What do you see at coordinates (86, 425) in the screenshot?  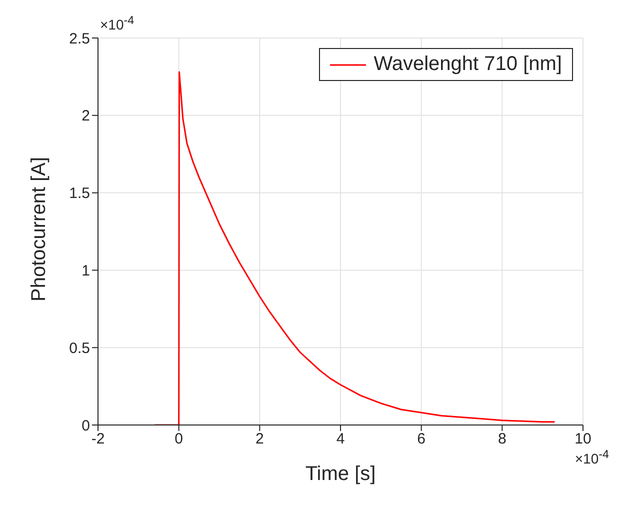 I see `y-tick-label: 0` at bounding box center [86, 425].